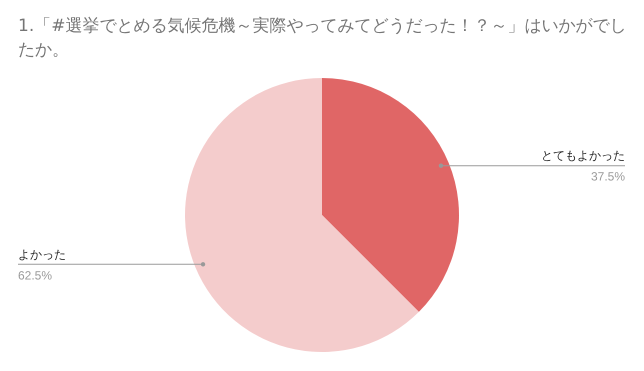 The width and height of the screenshot is (644, 371). I want to click on chart-title: 1.「#選挙でとめる気候危機～実際やってみてどうだった！？～」はいかがでしたか。, so click(323, 38).